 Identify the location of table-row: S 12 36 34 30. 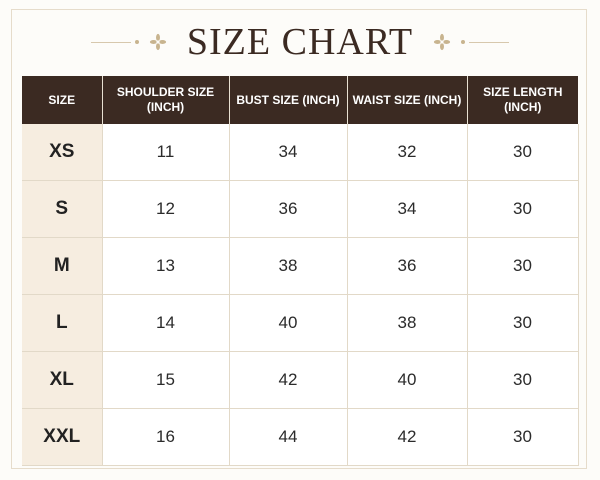
(300, 209).